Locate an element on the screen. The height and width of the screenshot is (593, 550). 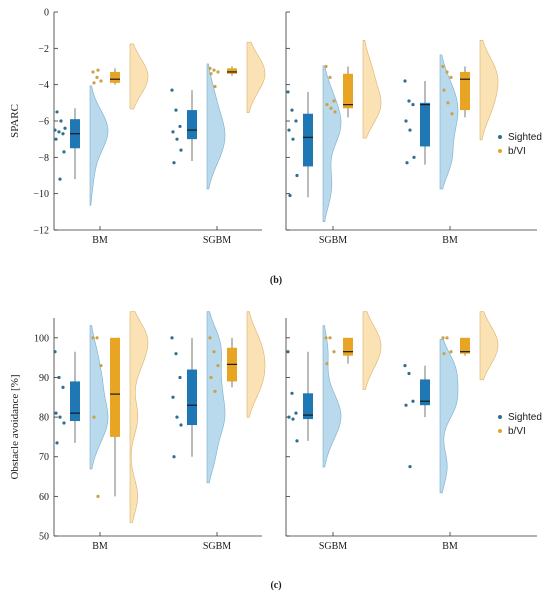
y-axis-label-1: Obstacle avoidance [%] is located at coordinates (15, 426).